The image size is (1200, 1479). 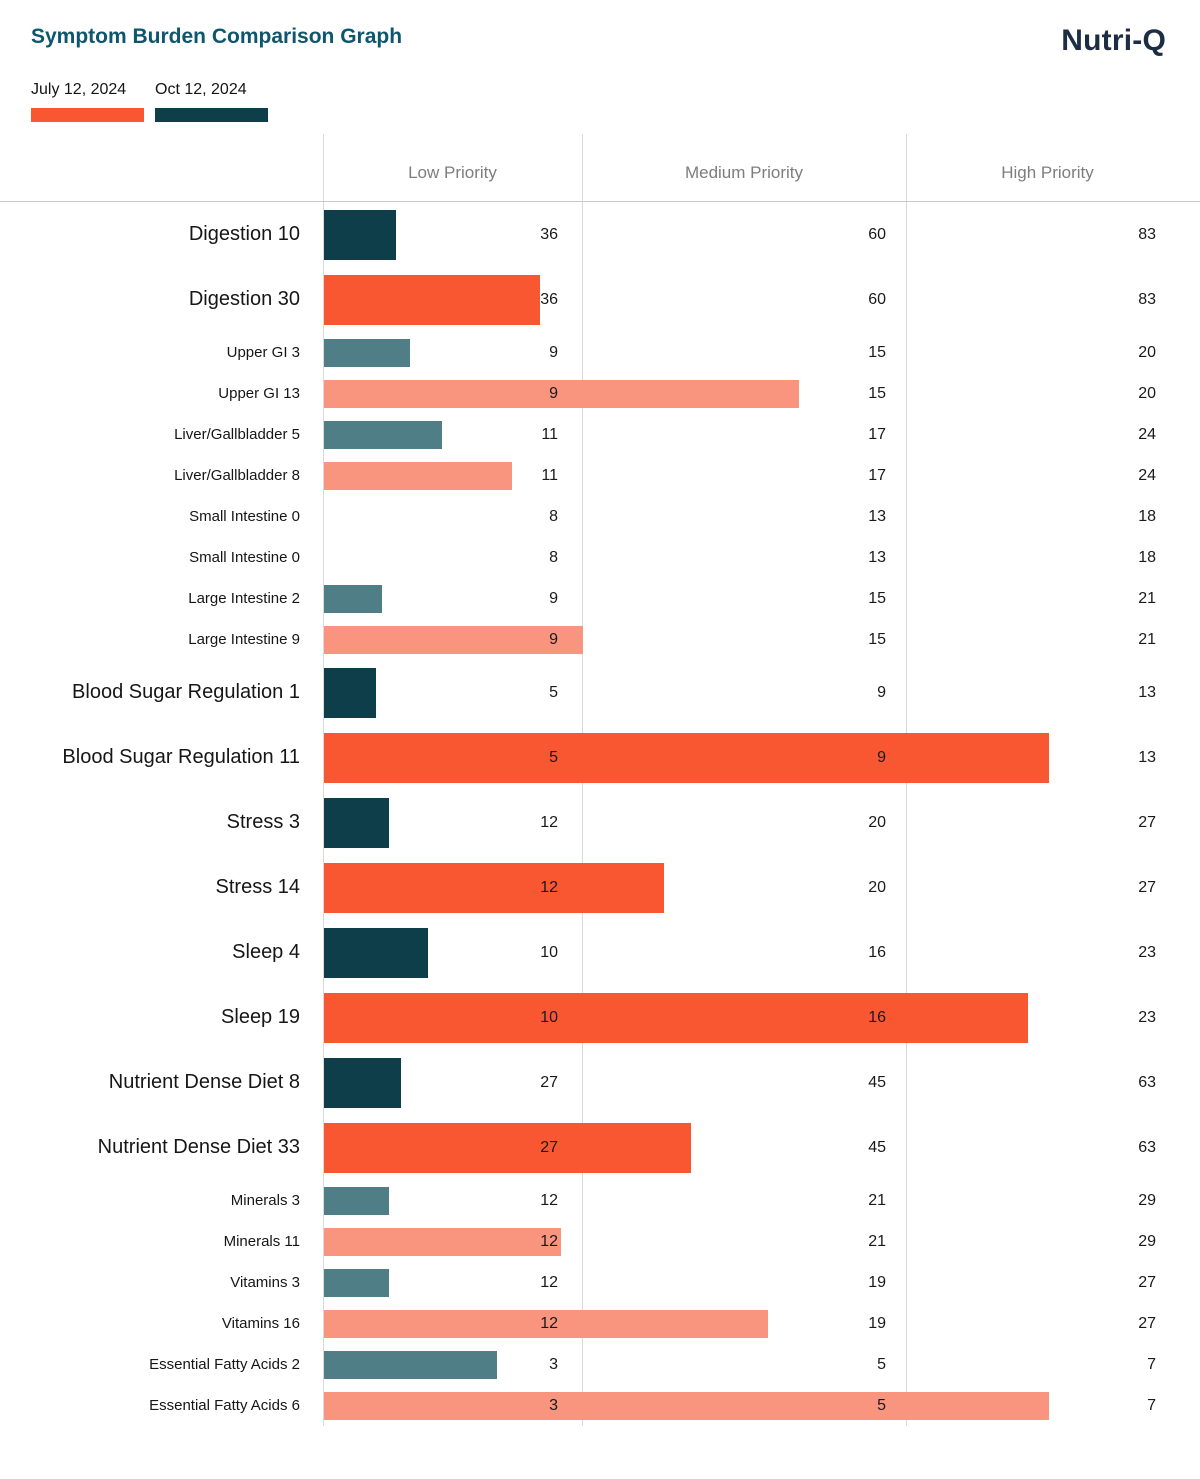 I want to click on chart-row: Nutrient Dense Diet 8 27 45 63, so click(x=600, y=1082).